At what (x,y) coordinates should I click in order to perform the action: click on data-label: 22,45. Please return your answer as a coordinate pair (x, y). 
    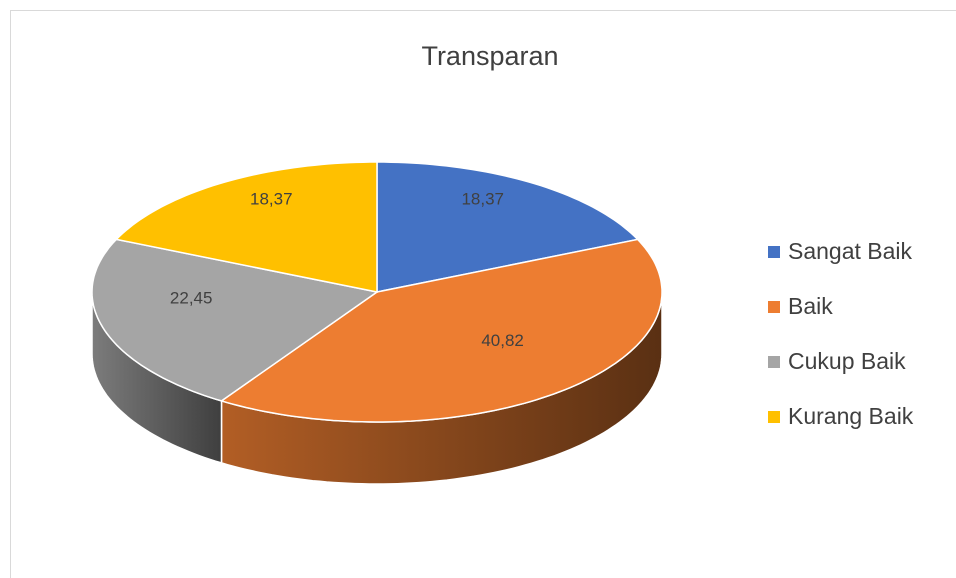
    Looking at the image, I should click on (191, 298).